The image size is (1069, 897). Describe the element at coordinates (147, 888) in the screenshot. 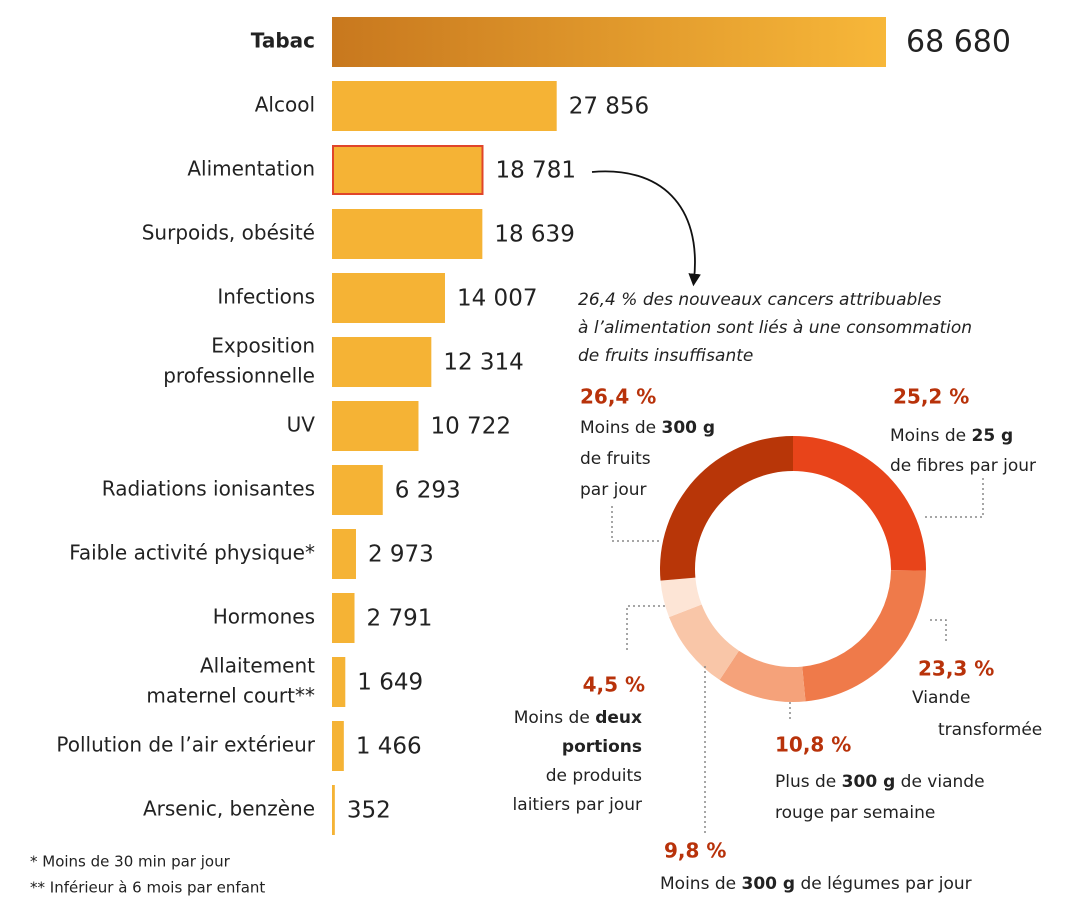

I see `footnote: ** Inférieur à 6 mois par enfant` at that location.